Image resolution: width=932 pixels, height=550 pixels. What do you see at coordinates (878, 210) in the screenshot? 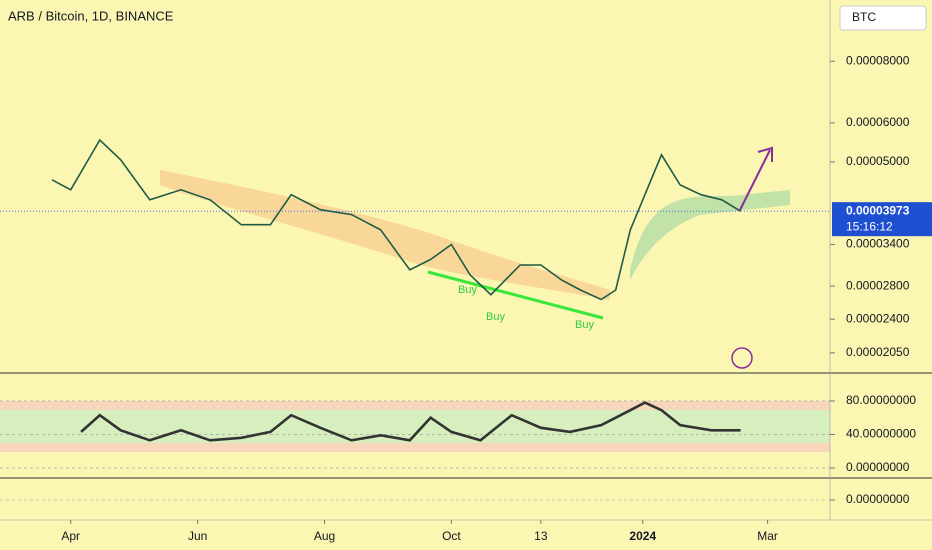
I see `last-price-label: 0.00003973` at bounding box center [878, 210].